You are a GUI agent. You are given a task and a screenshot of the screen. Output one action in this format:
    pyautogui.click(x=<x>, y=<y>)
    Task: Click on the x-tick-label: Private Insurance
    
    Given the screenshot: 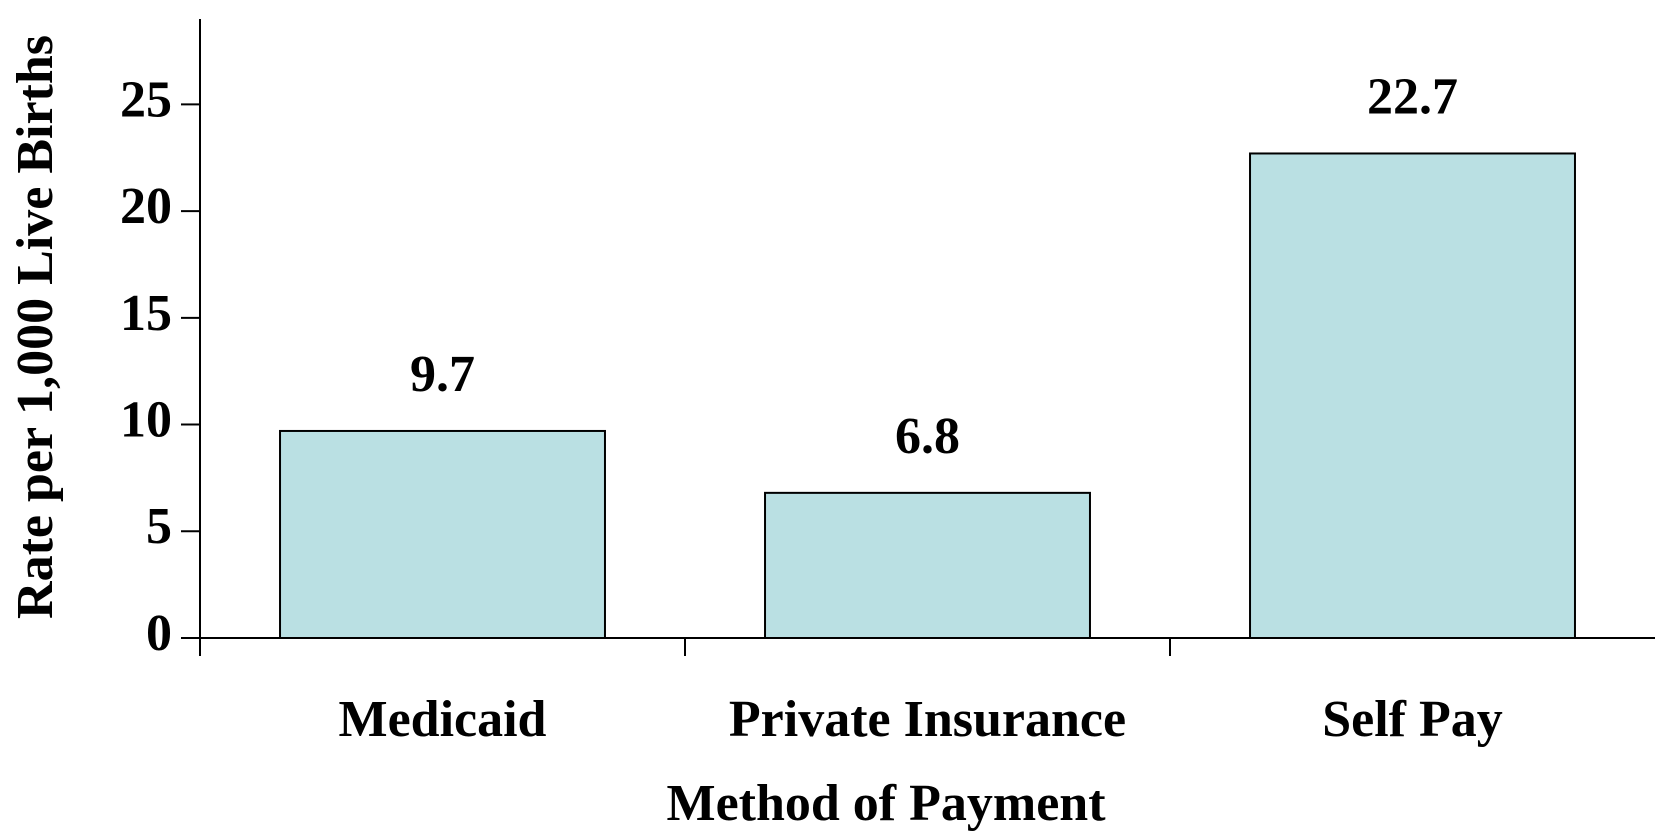 What is the action you would take?
    pyautogui.click(x=927, y=719)
    